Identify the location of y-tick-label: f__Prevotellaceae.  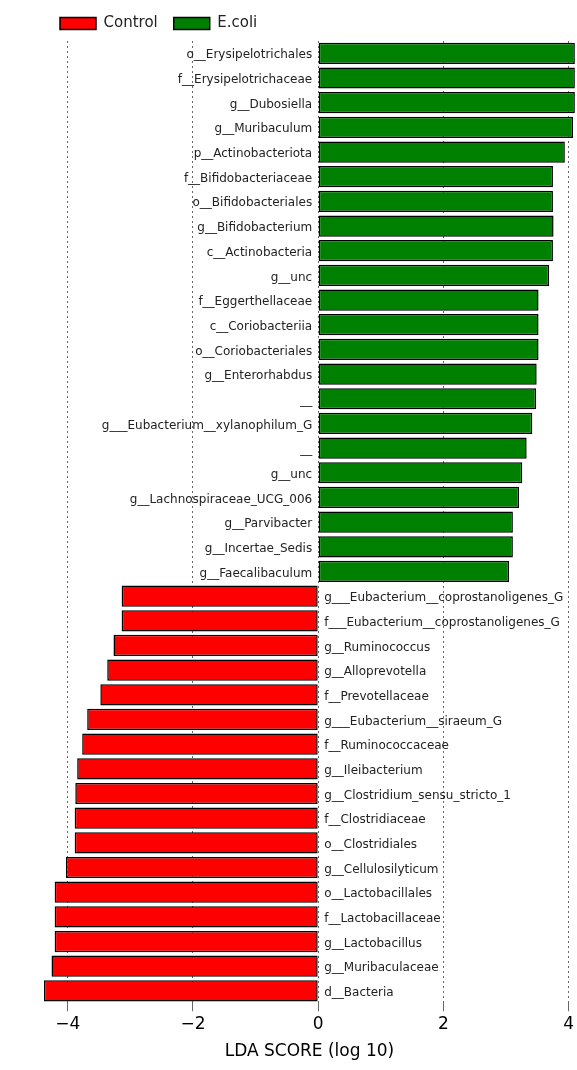
(376, 695).